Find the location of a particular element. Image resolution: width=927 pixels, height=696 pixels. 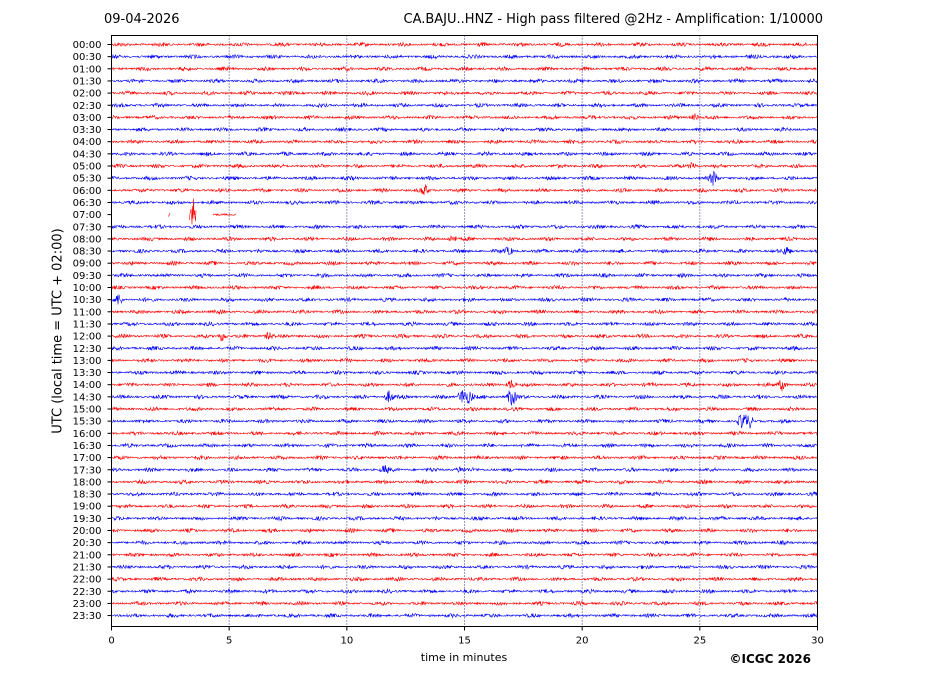

y-tick-label: 18:30 is located at coordinates (87, 495).